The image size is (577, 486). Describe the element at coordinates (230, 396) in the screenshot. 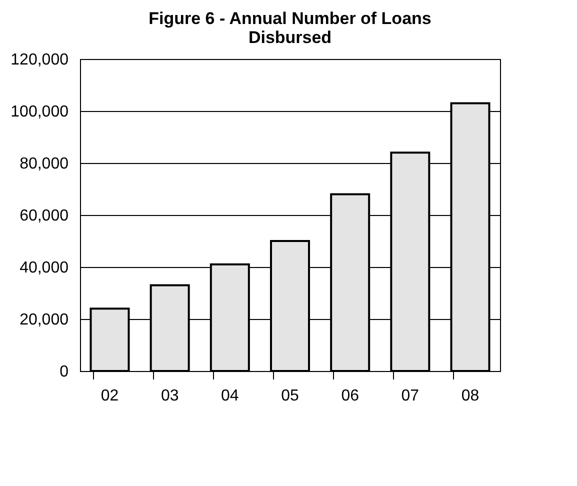

I see `x-tick-label: 04` at that location.